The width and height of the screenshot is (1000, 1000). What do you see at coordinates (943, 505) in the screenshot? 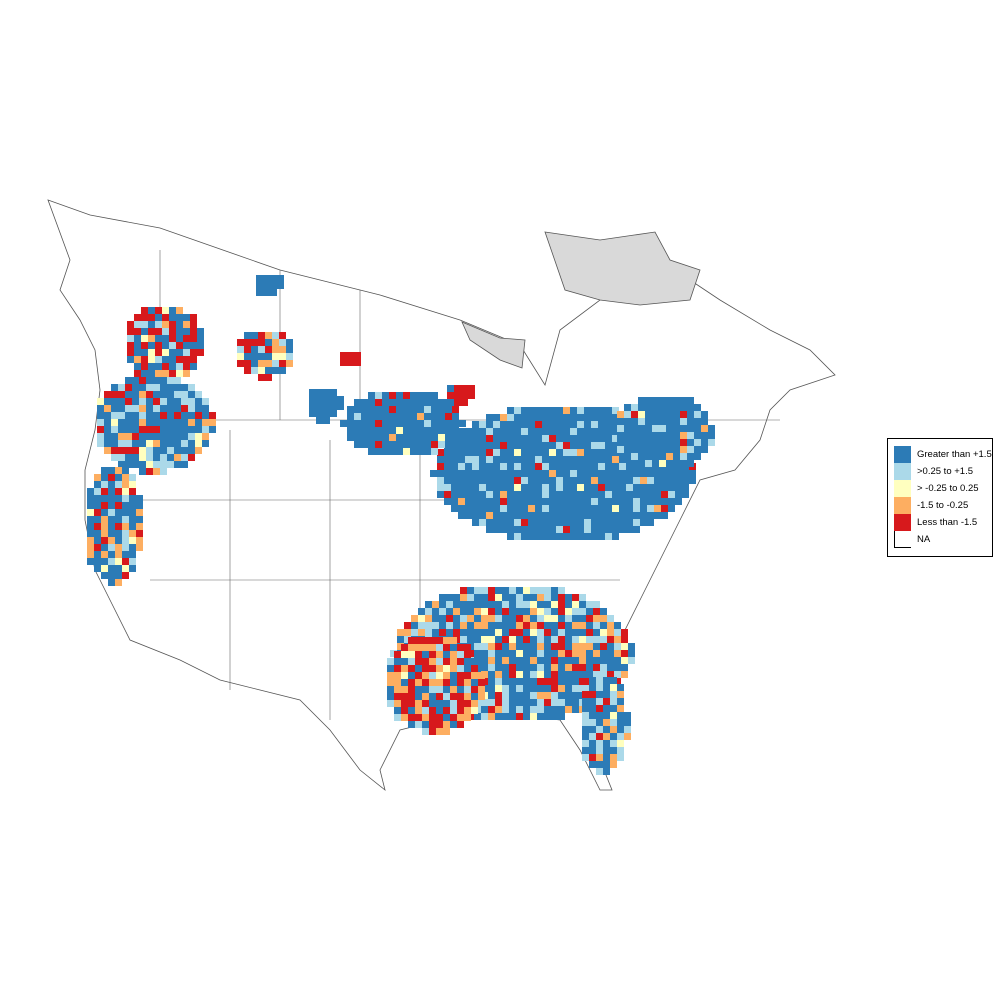
I see `legend-item-neg1-5-to-neg0-25: -1.5 to -0.25` at bounding box center [943, 505].